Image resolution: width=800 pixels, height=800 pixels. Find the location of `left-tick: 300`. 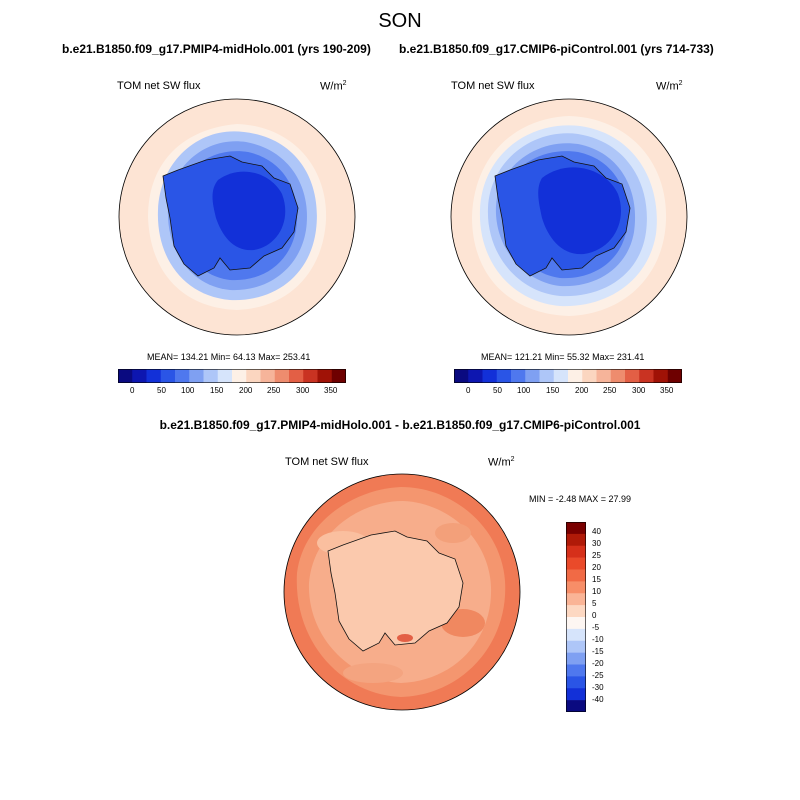

left-tick: 300 is located at coordinates (303, 390).